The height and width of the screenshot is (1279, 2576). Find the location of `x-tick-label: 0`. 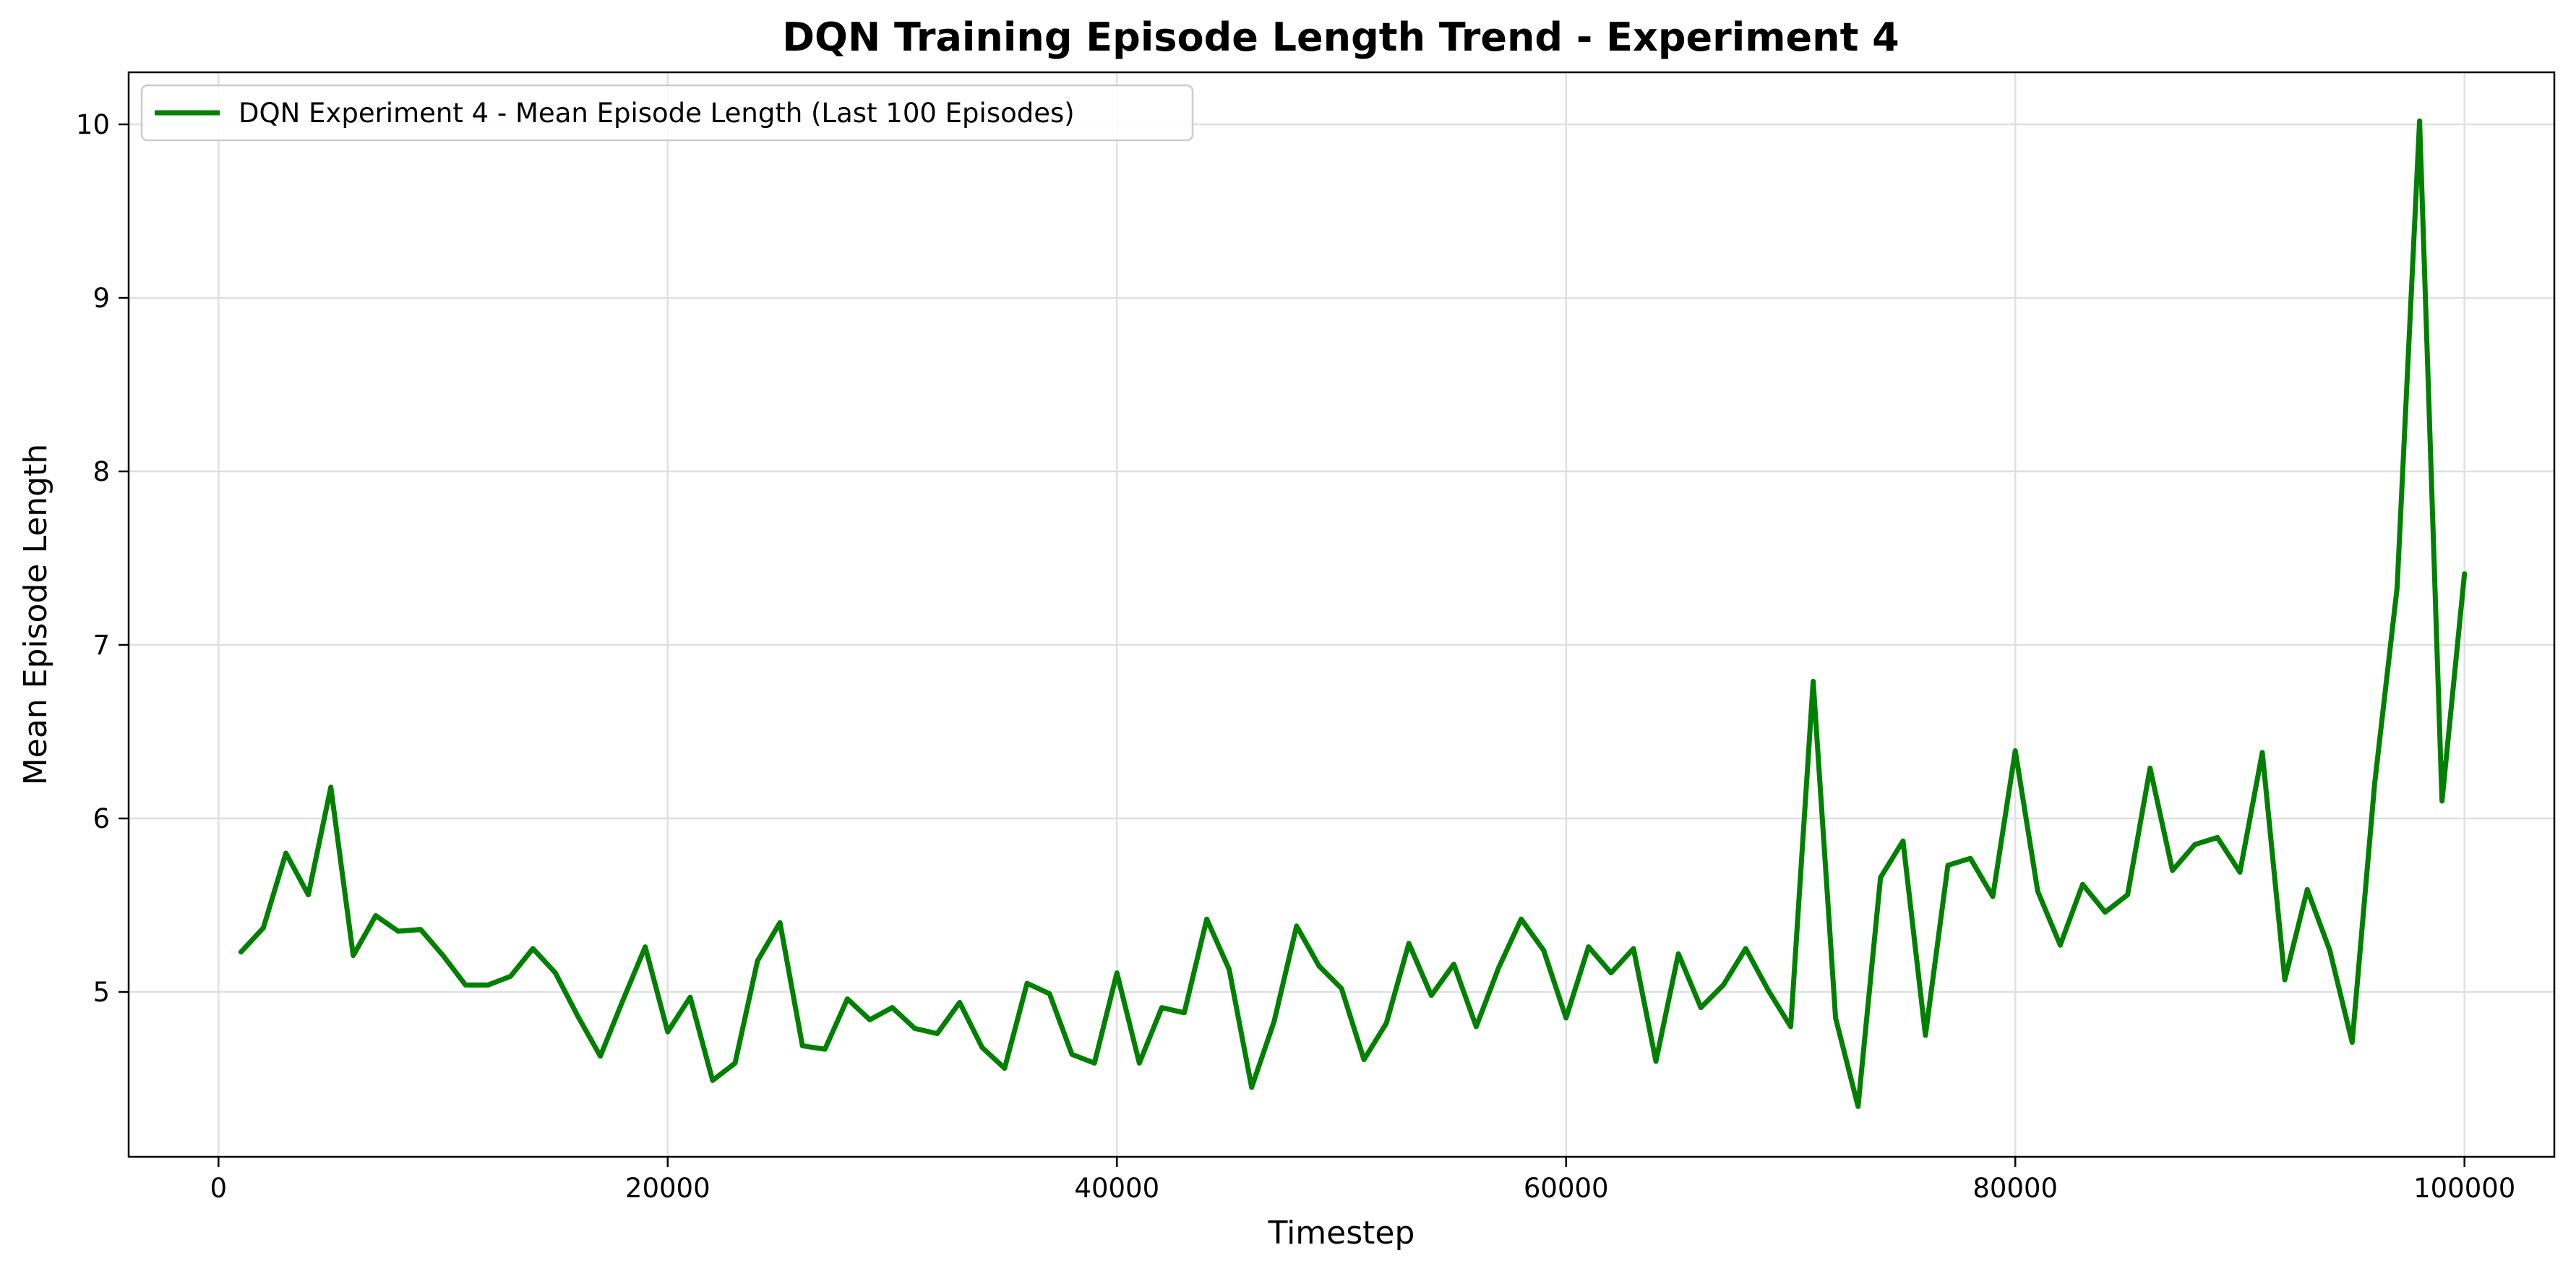

x-tick-label: 0 is located at coordinates (219, 1188).